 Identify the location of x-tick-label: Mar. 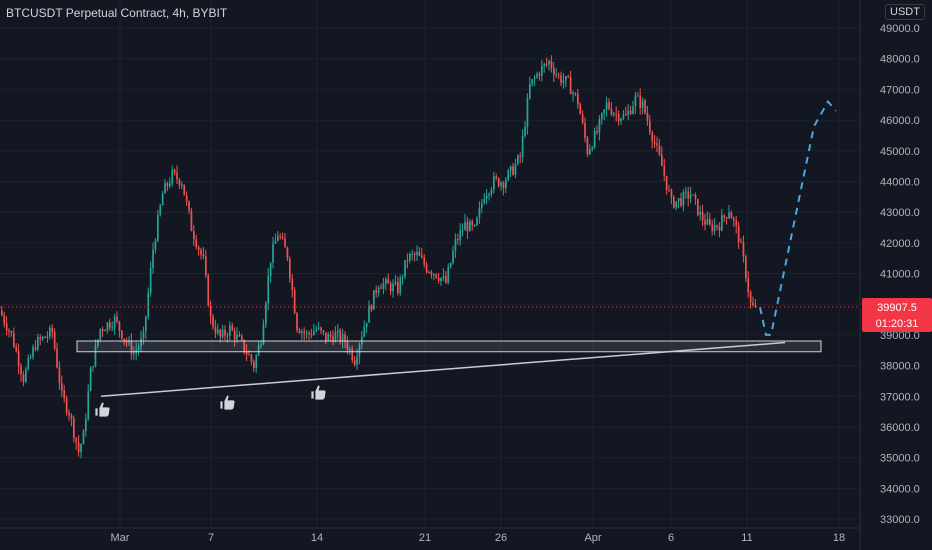
(120, 538).